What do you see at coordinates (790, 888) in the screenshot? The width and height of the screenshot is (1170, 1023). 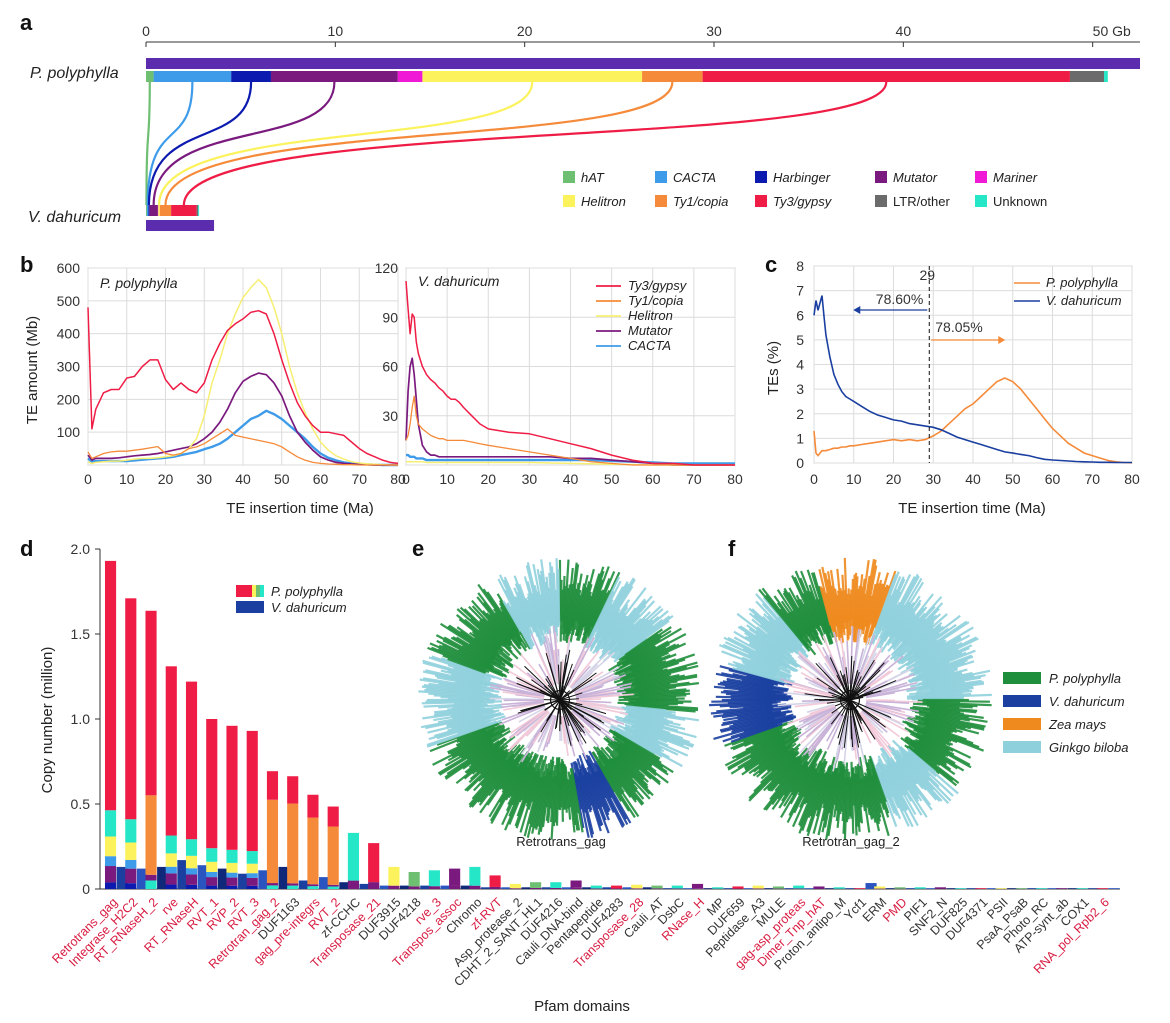 I see `bar-vd-mule` at bounding box center [790, 888].